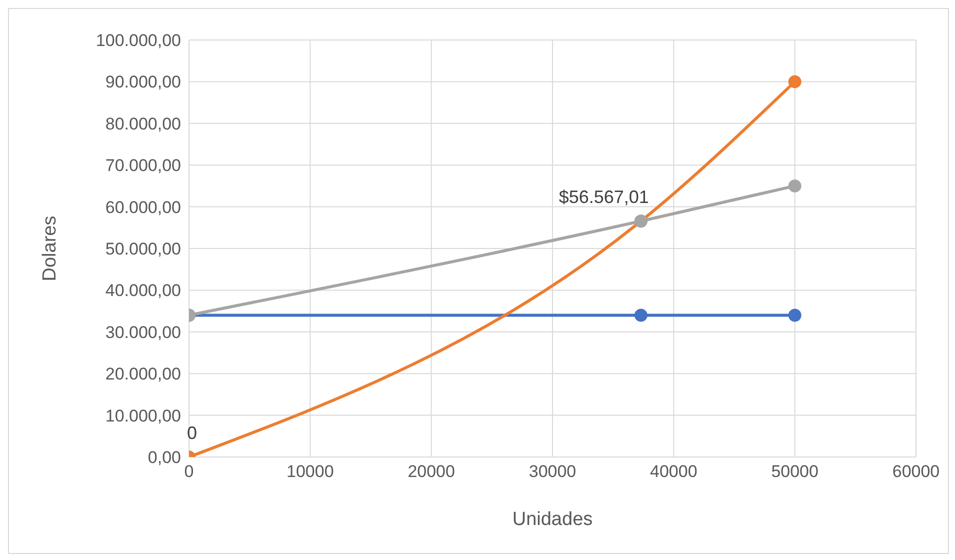  What do you see at coordinates (916, 472) in the screenshot?
I see `x-tick-label: 60000` at bounding box center [916, 472].